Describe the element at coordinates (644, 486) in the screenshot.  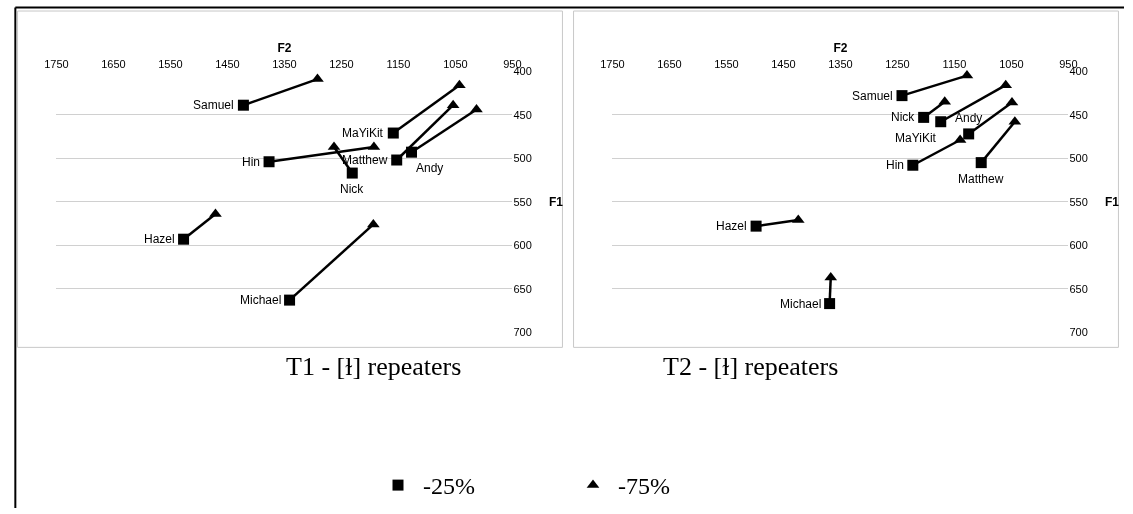
I see `legend-label: -75%` at that location.